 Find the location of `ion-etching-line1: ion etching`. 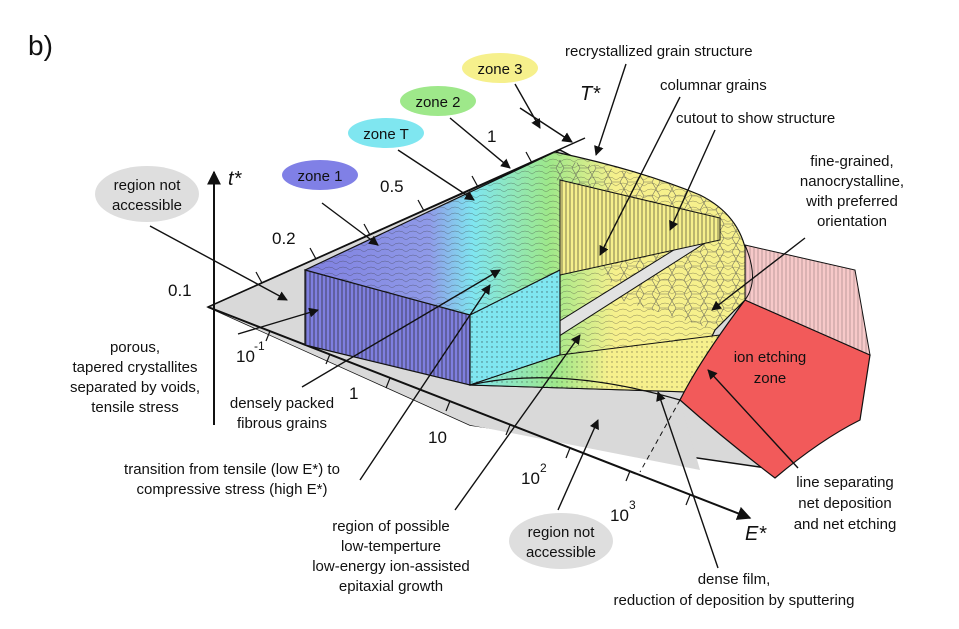

ion-etching-line1: ion etching is located at coordinates (770, 357).